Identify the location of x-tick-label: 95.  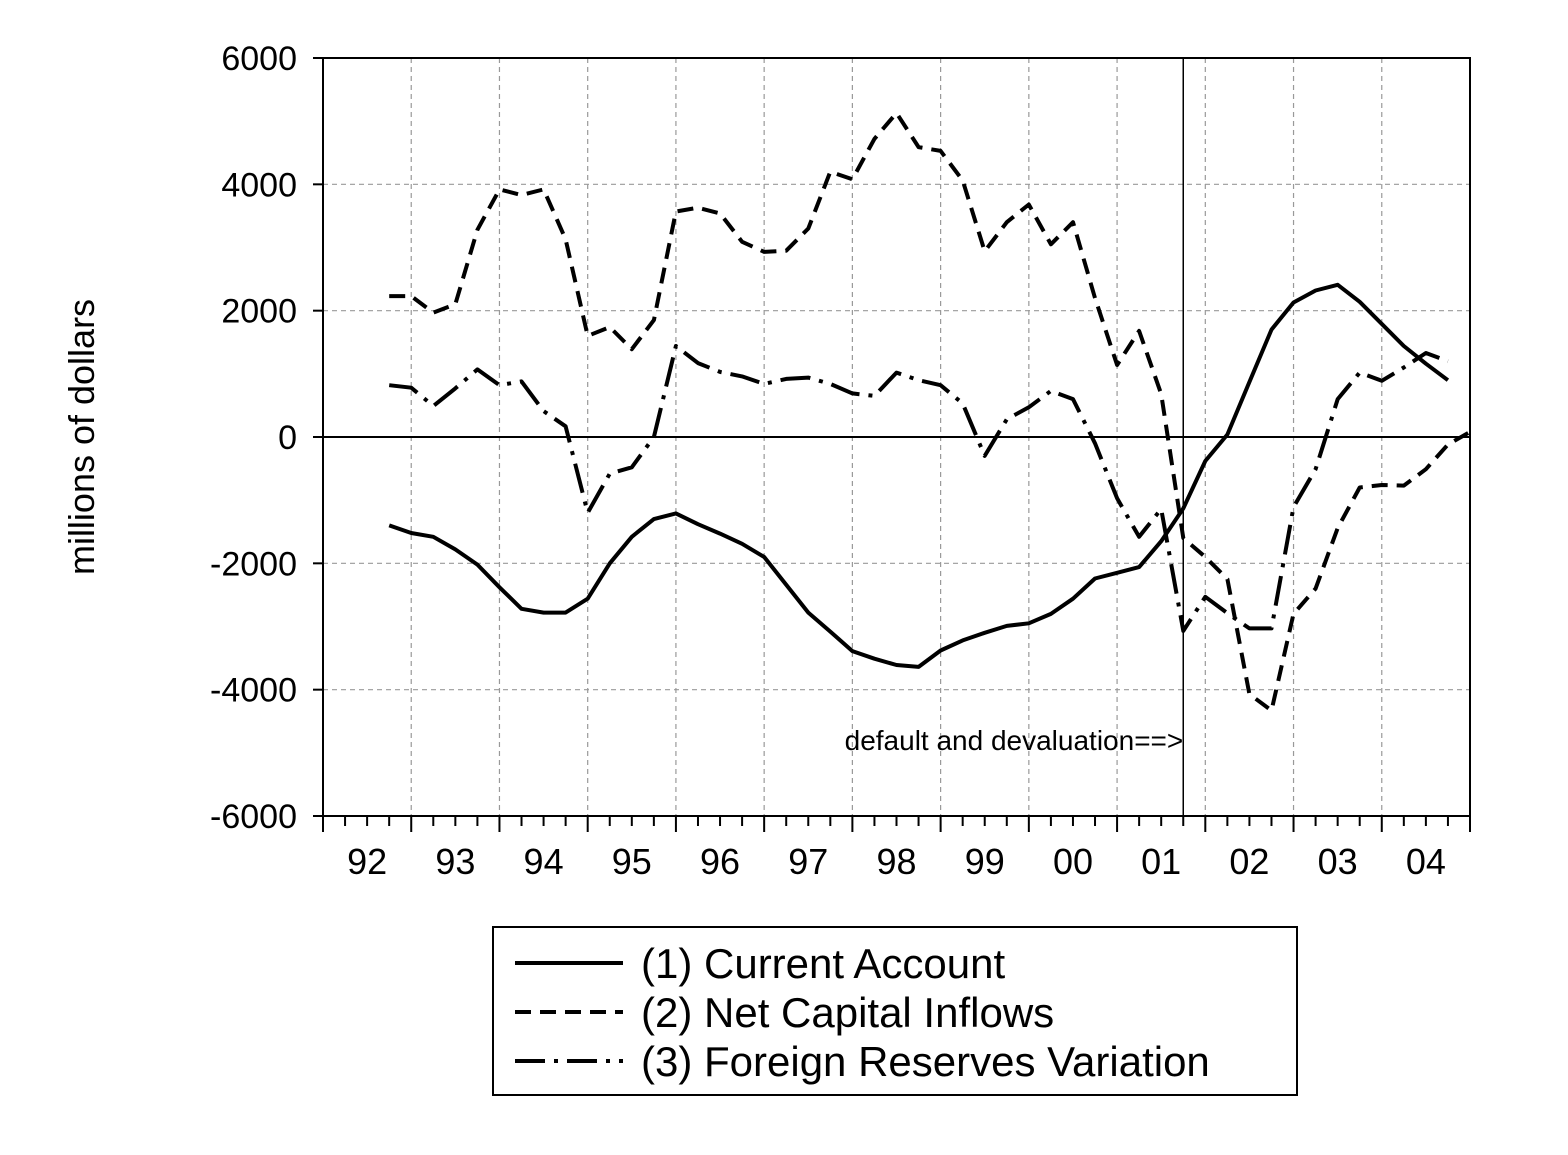
(632, 861).